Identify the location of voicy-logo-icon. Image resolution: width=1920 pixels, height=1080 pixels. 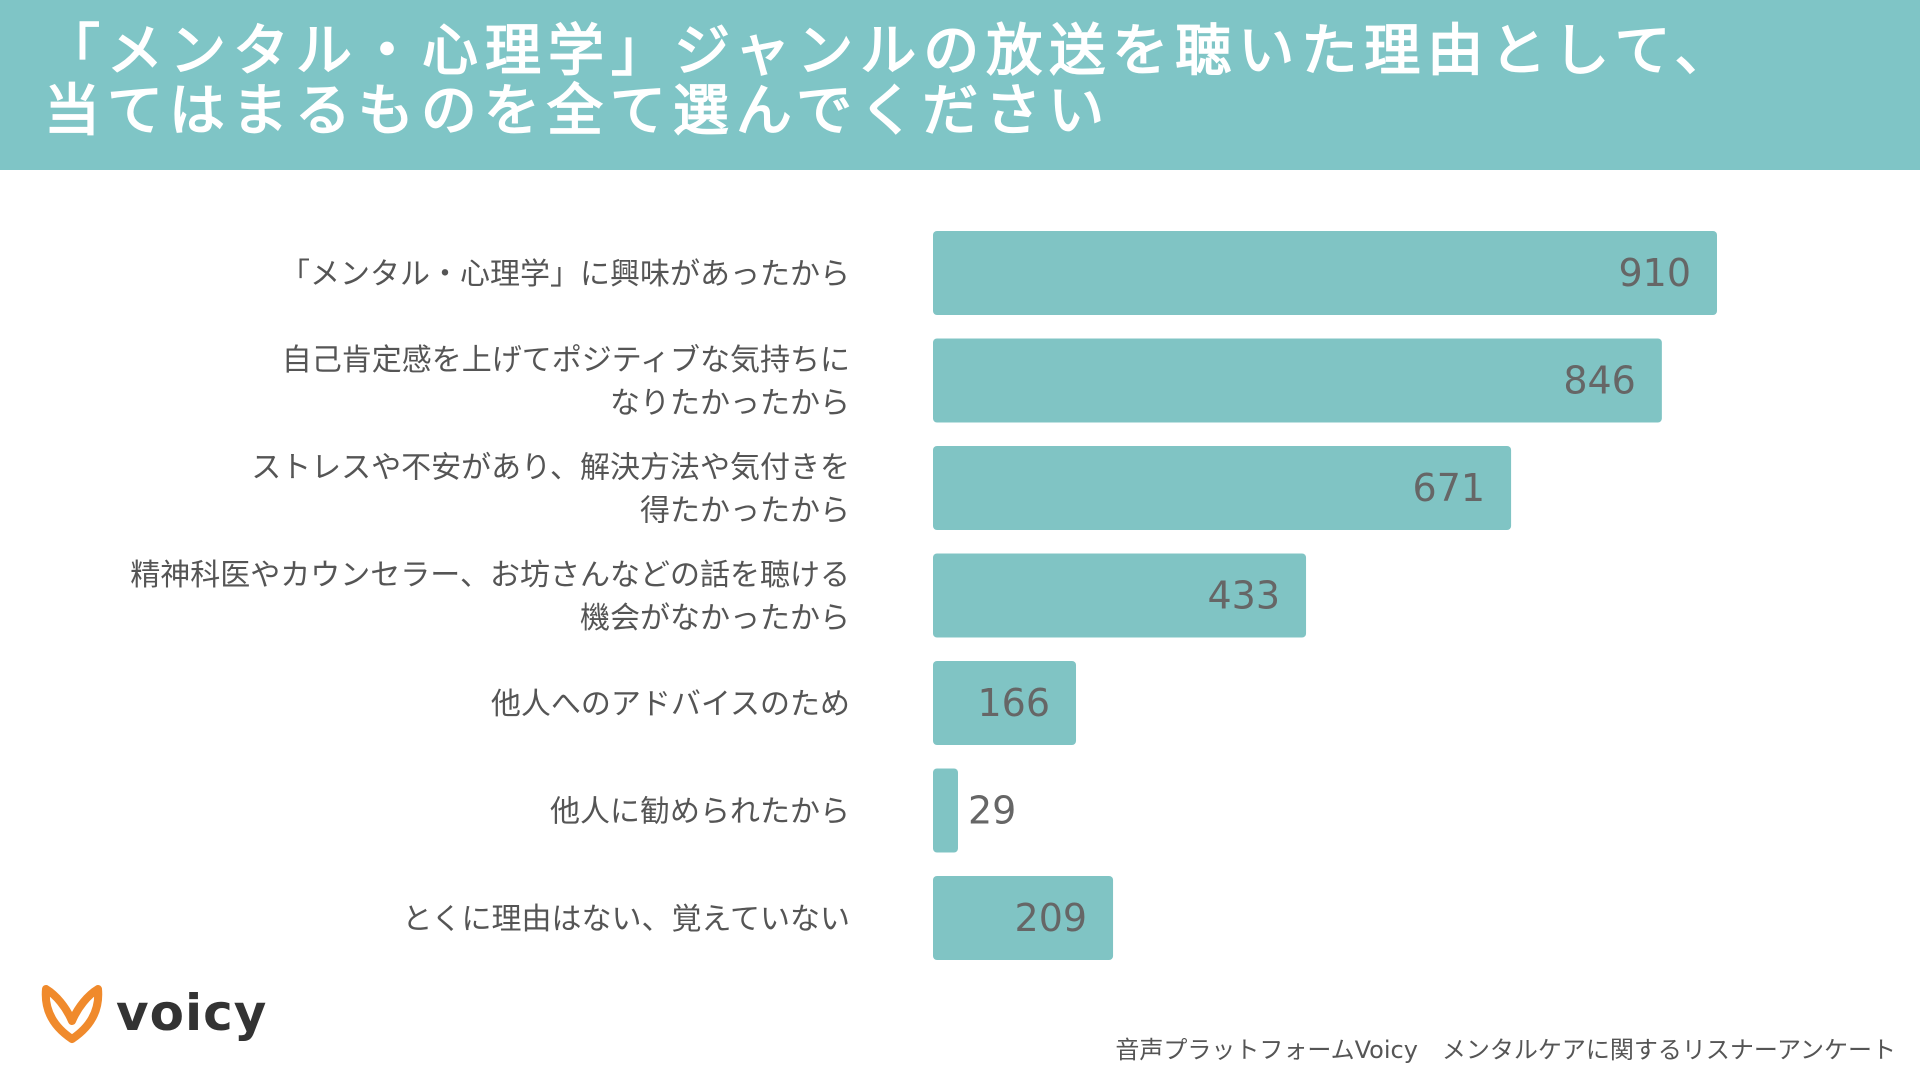
(72, 1014).